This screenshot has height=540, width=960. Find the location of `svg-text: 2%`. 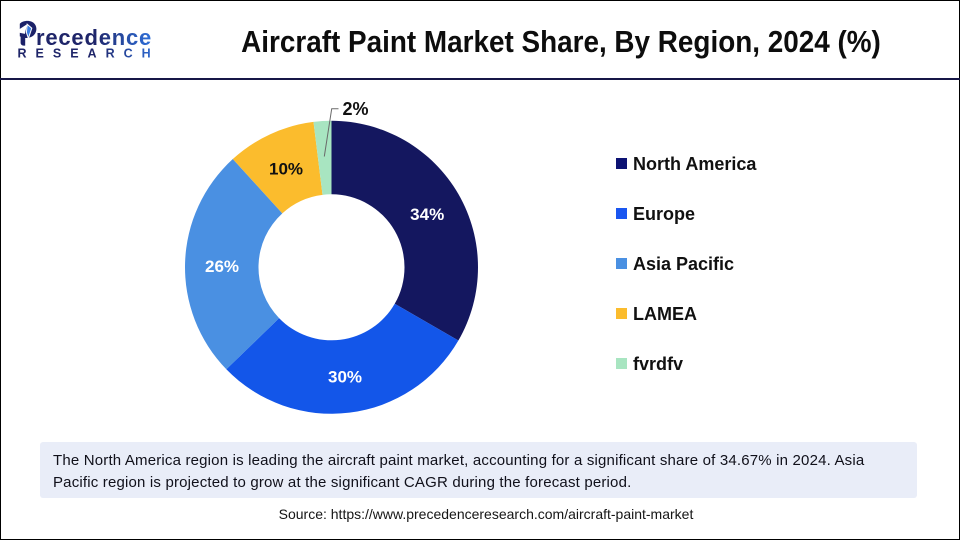

svg-text: 2% is located at coordinates (355, 109).